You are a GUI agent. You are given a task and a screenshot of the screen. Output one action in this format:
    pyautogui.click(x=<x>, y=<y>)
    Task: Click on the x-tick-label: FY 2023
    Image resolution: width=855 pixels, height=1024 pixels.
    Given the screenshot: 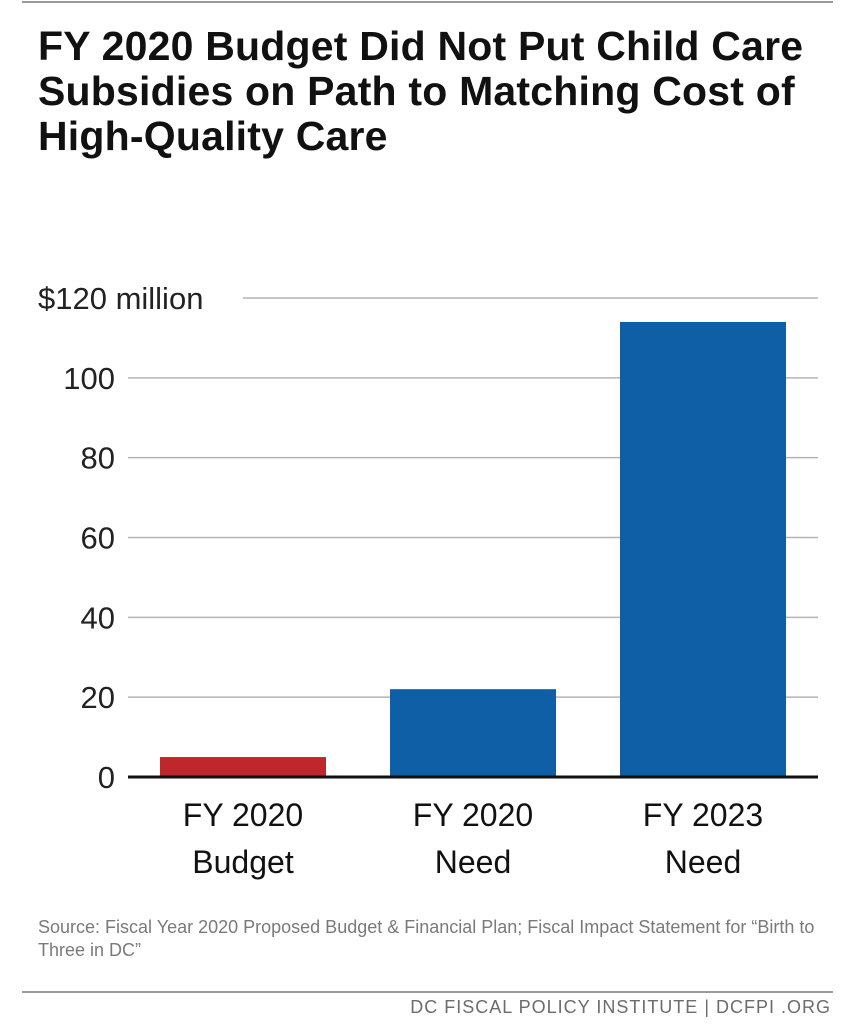 What is the action you would take?
    pyautogui.click(x=703, y=815)
    